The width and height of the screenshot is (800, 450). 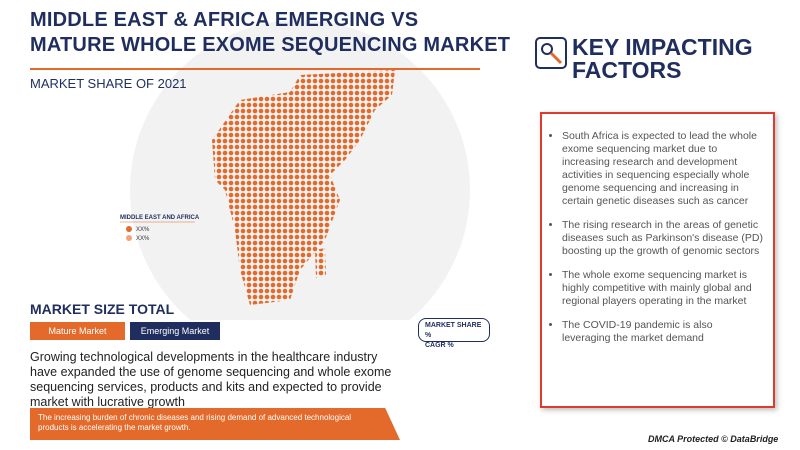 What do you see at coordinates (453, 330) in the screenshot?
I see `metric-label: MARKET SHARE %` at bounding box center [453, 330].